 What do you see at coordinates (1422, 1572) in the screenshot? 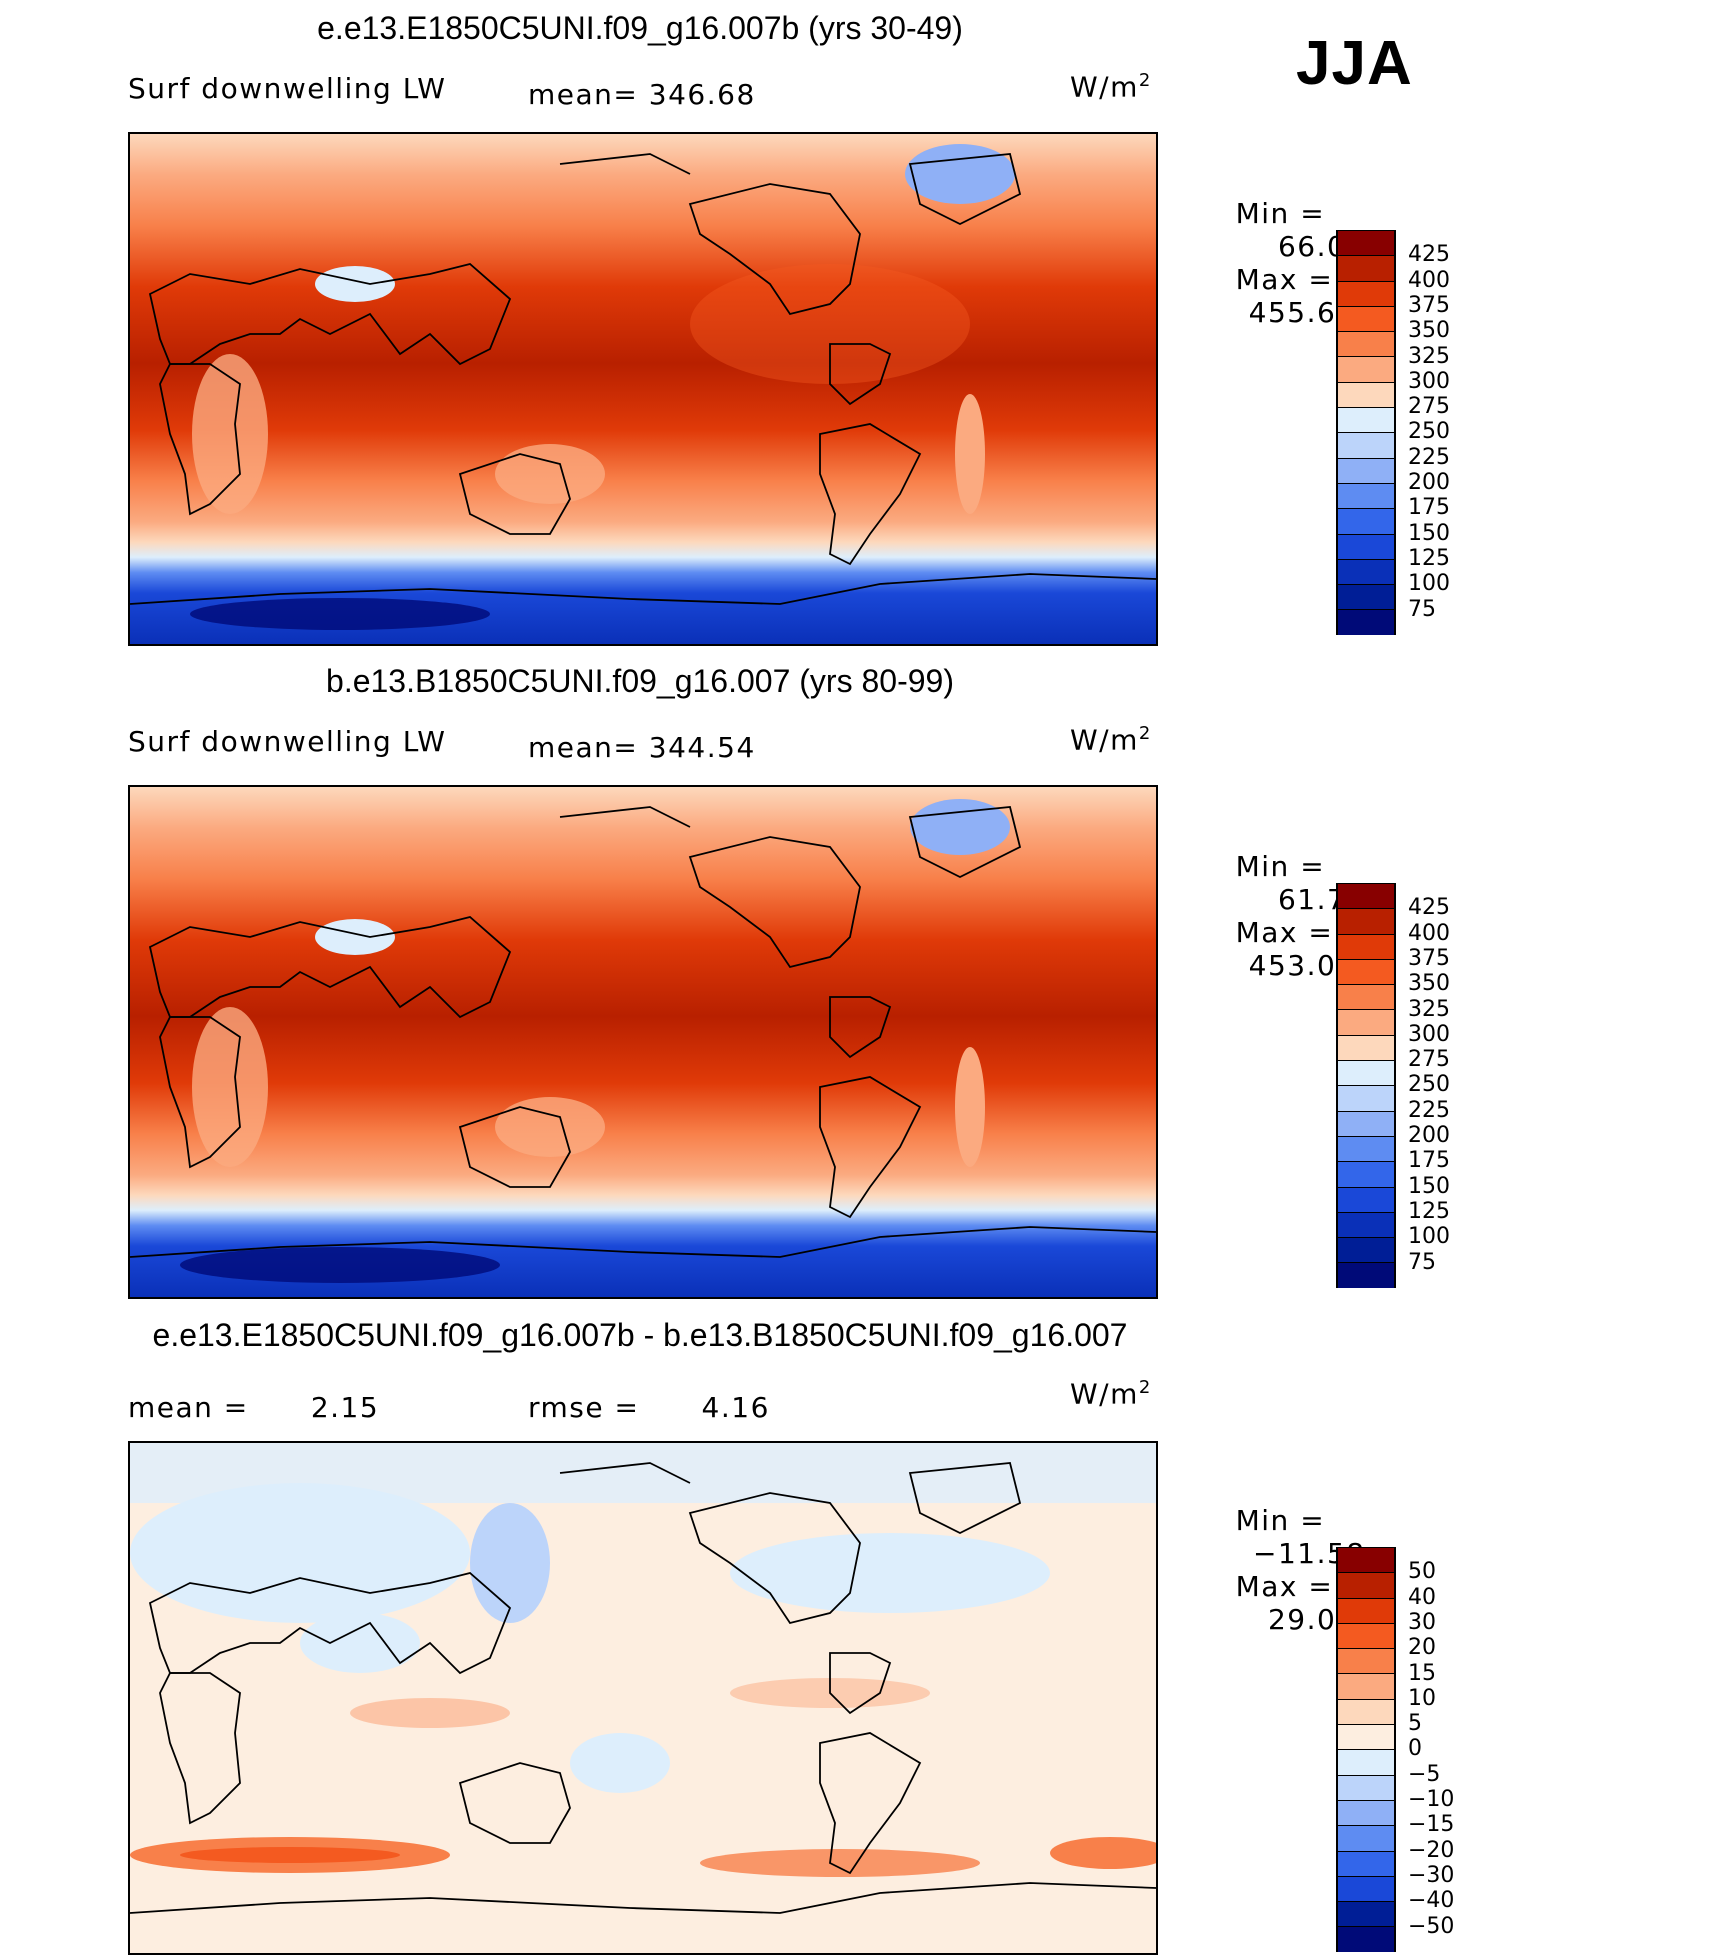
I see `colorbar-tick-label: 50` at bounding box center [1422, 1572].